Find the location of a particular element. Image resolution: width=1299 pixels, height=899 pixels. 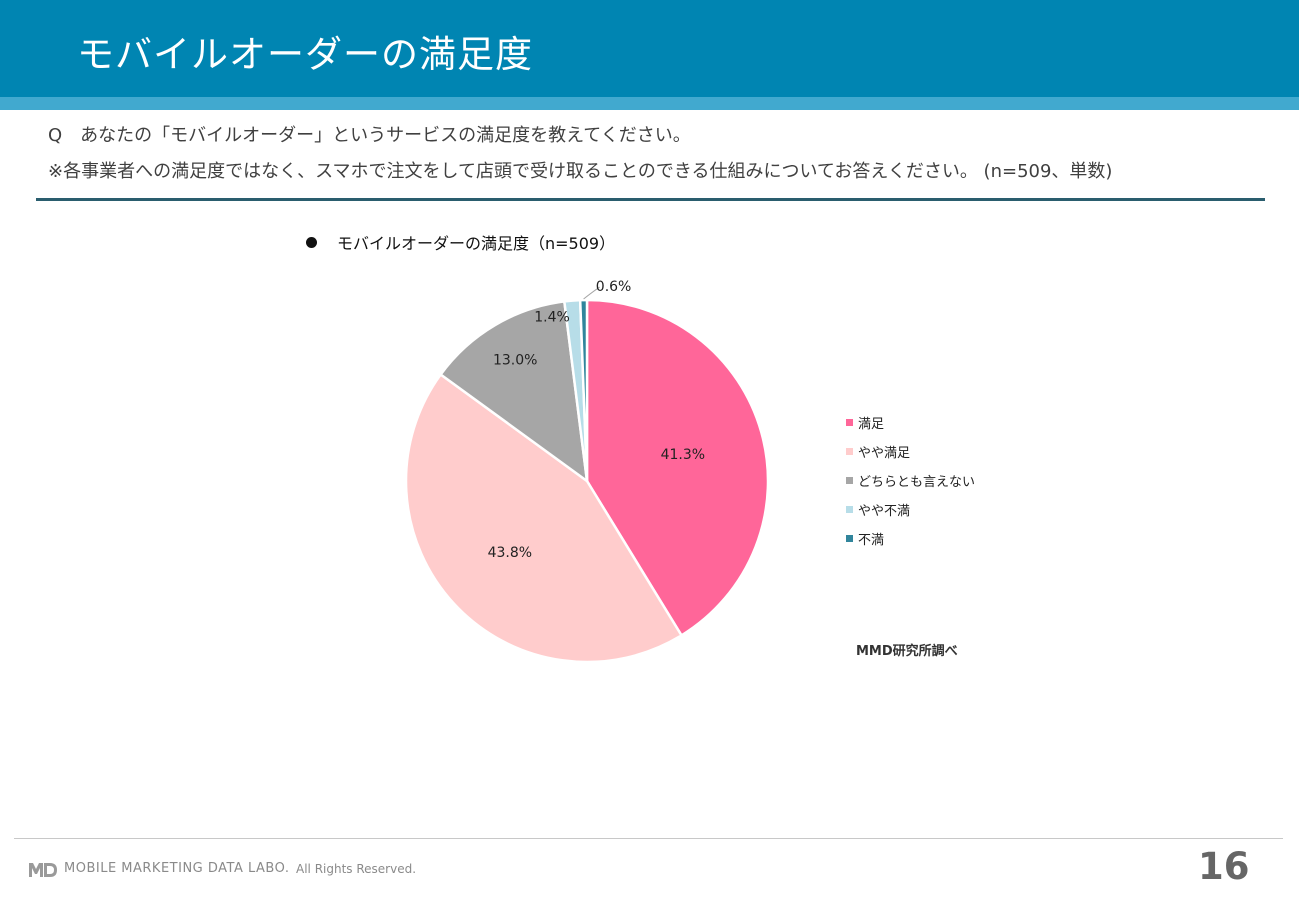

data-label: 1.4% is located at coordinates (552, 317).